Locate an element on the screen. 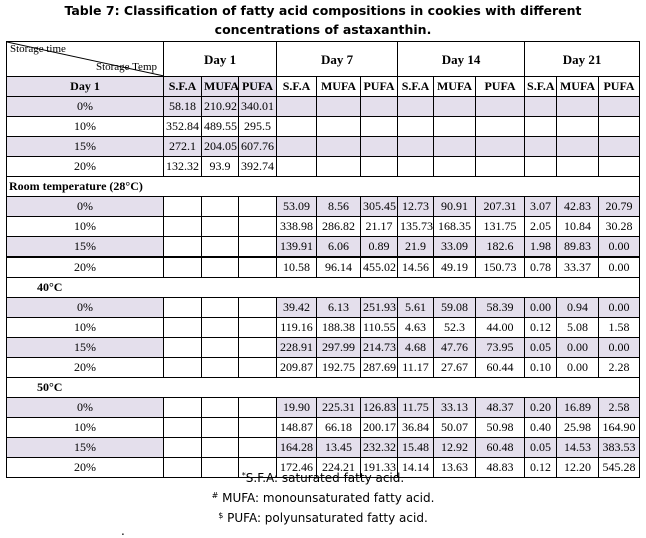  value-cell: 352.84 is located at coordinates (182, 126).